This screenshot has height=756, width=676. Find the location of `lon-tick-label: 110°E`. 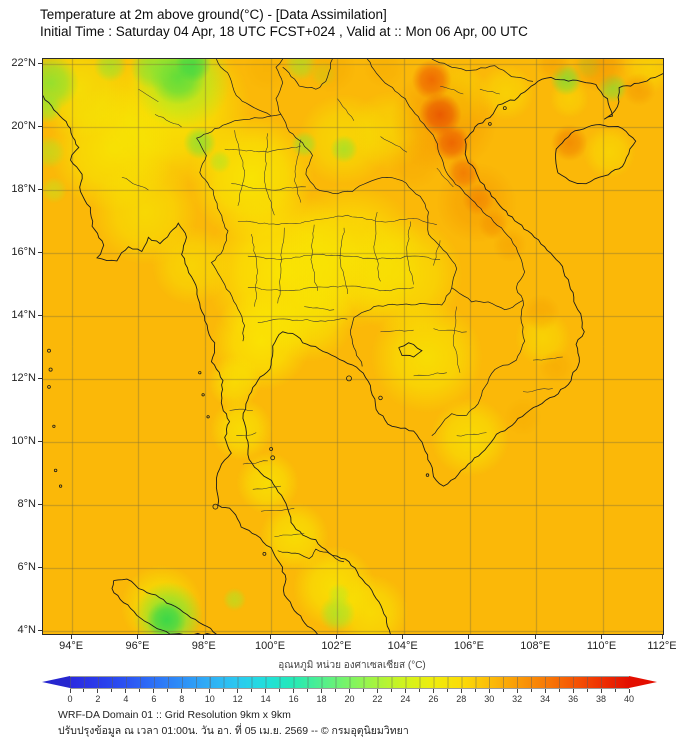

lon-tick-label: 110°E is located at coordinates (601, 646).